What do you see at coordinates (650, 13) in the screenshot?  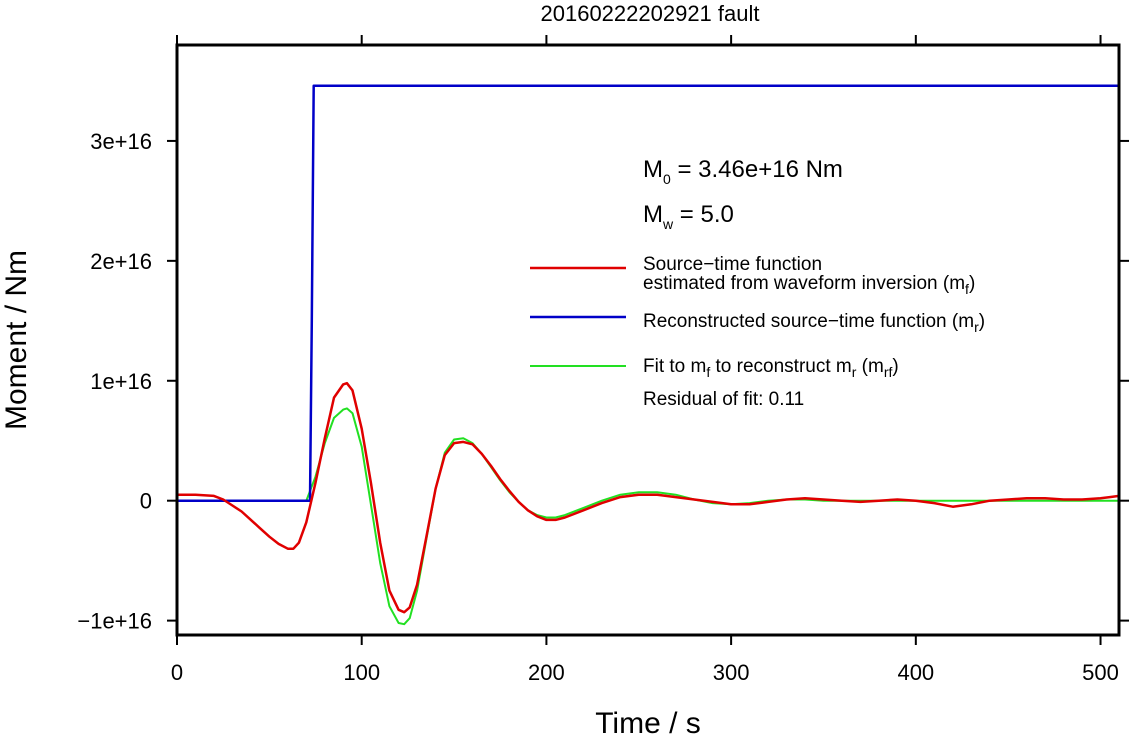 I see `chart-title: 20160222202921 fault` at bounding box center [650, 13].